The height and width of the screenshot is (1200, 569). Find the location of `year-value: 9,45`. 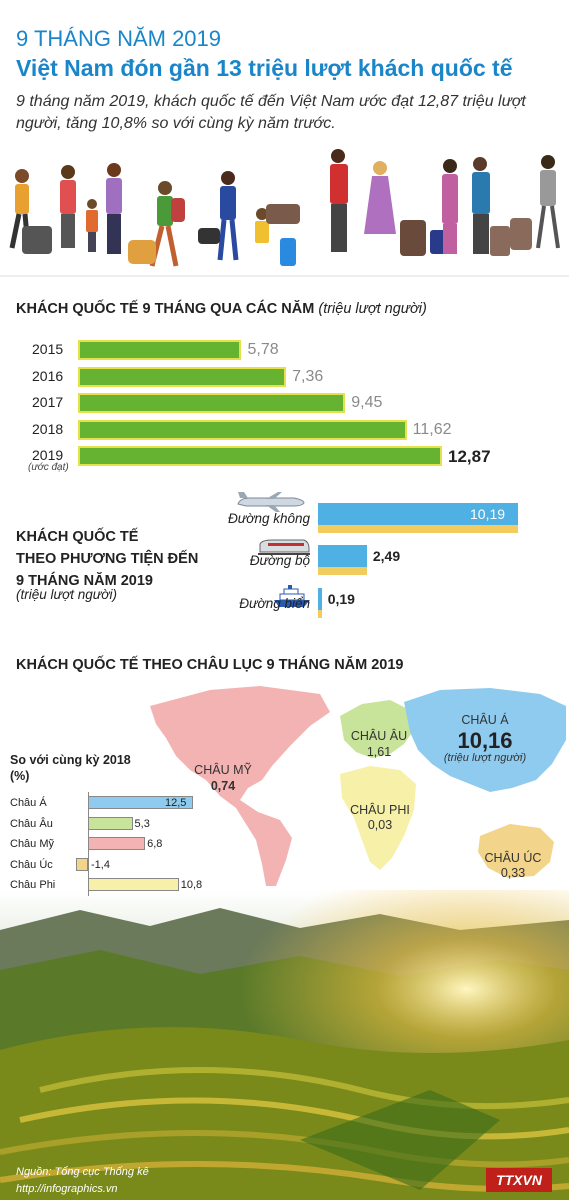

year-value: 9,45 is located at coordinates (367, 402).